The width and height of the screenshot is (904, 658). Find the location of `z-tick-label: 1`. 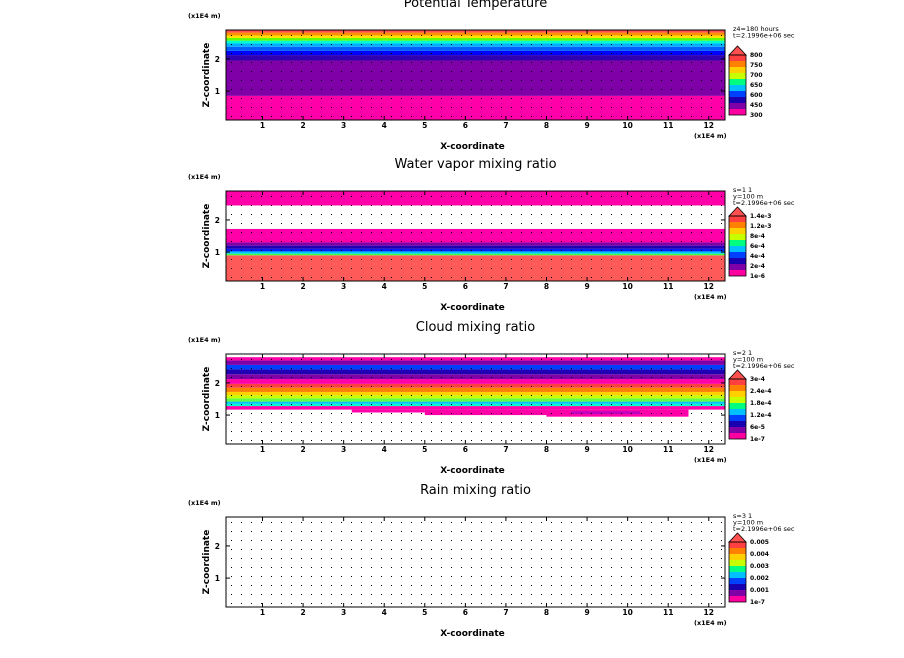

z-tick-label: 1 is located at coordinates (217, 578).